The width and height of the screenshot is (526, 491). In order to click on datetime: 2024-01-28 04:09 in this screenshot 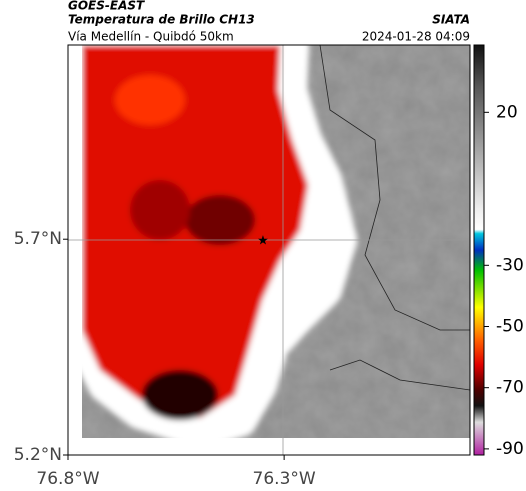, I will do `click(416, 37)`.